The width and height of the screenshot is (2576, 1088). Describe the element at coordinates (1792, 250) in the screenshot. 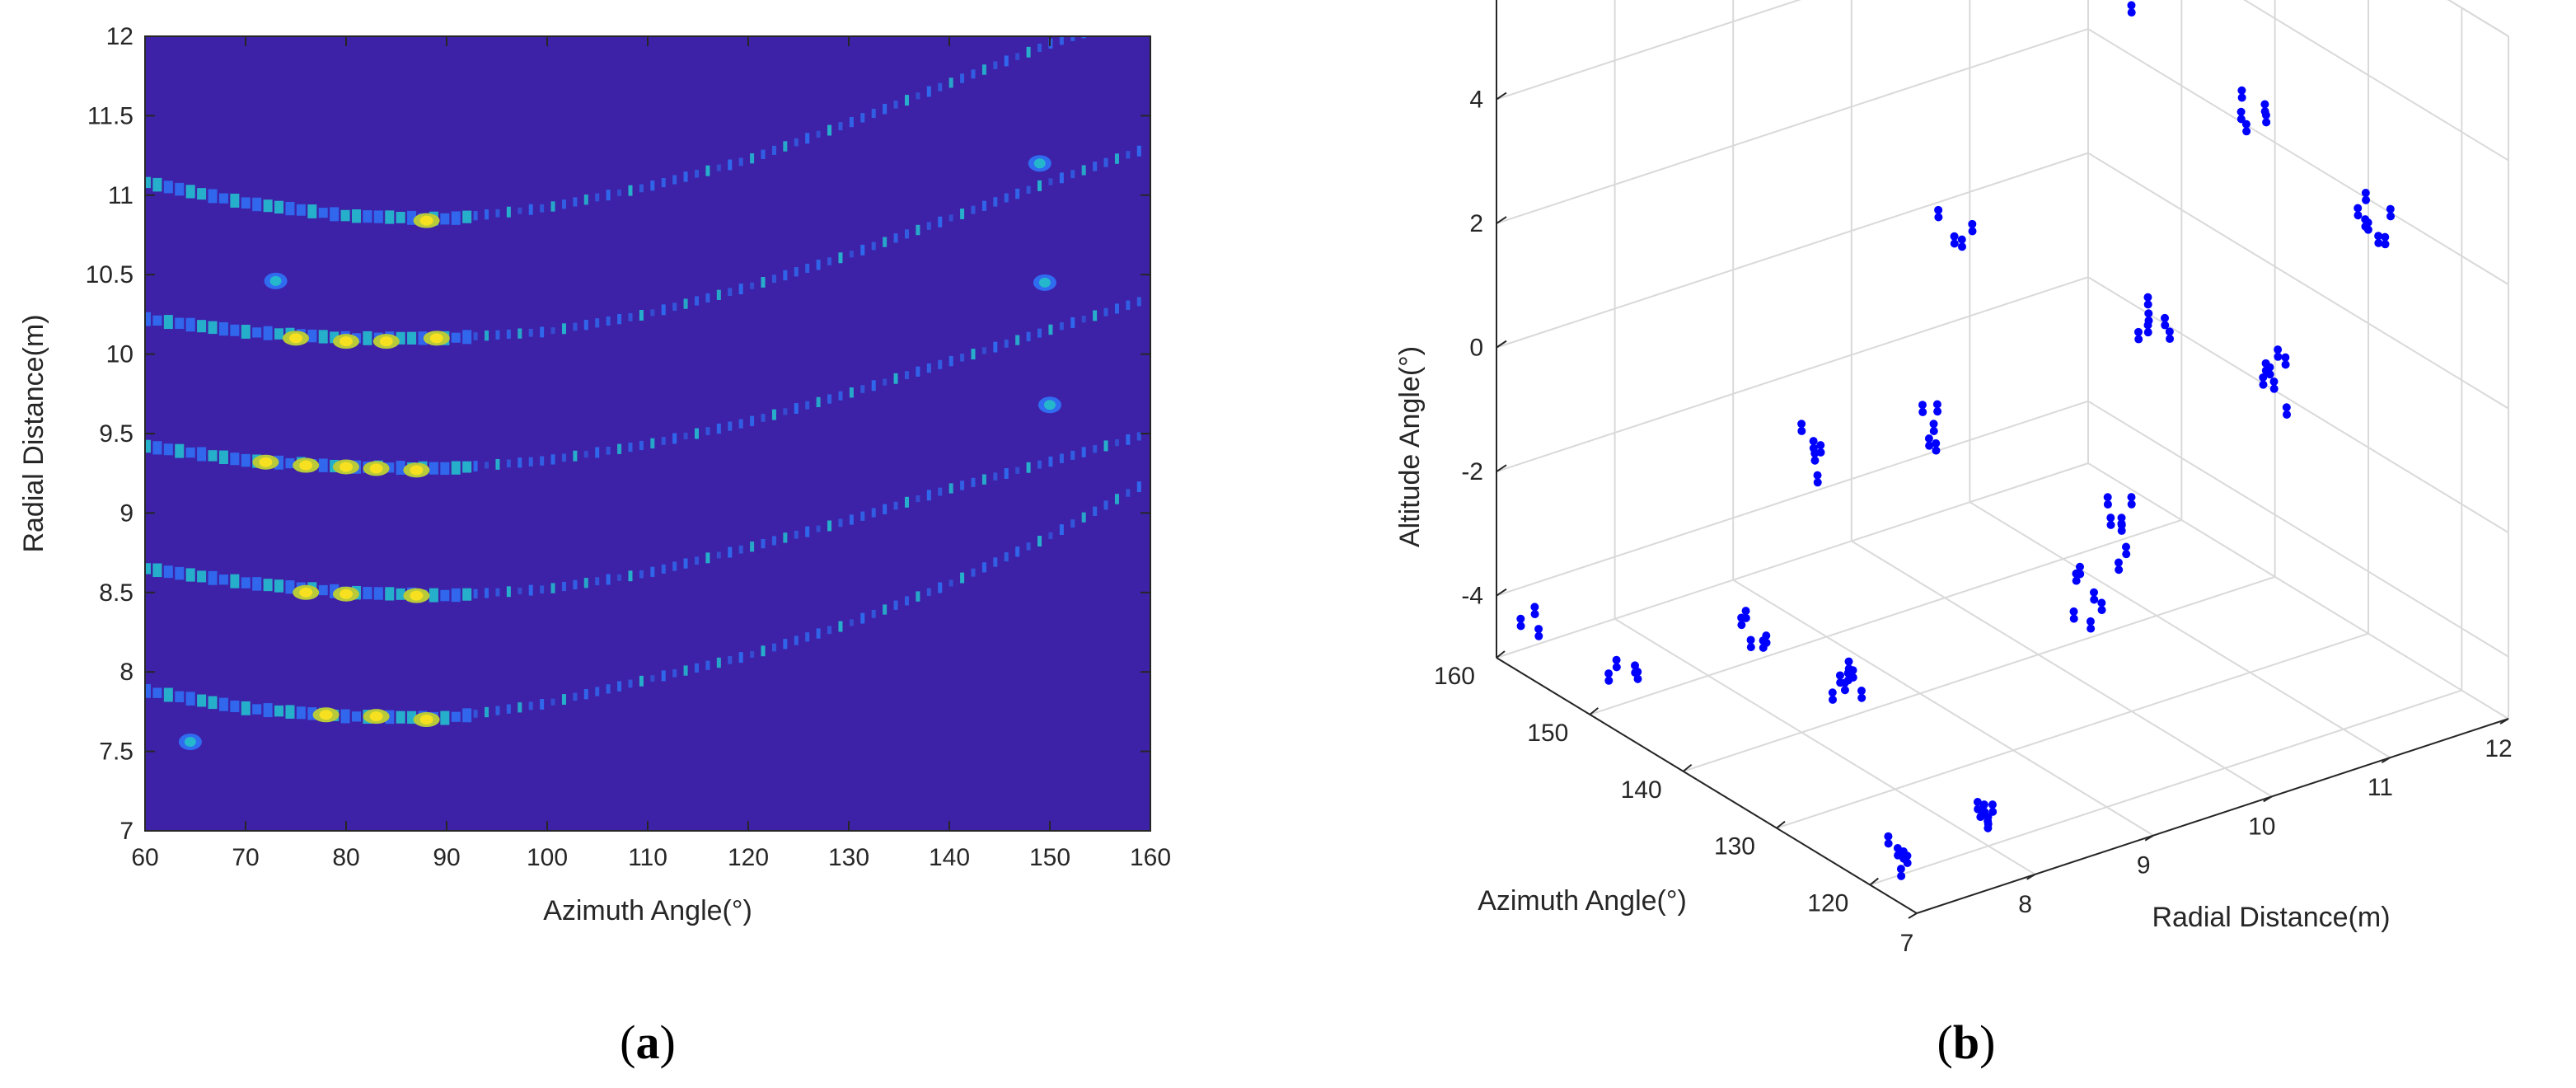

I see `grid-back-z` at that location.